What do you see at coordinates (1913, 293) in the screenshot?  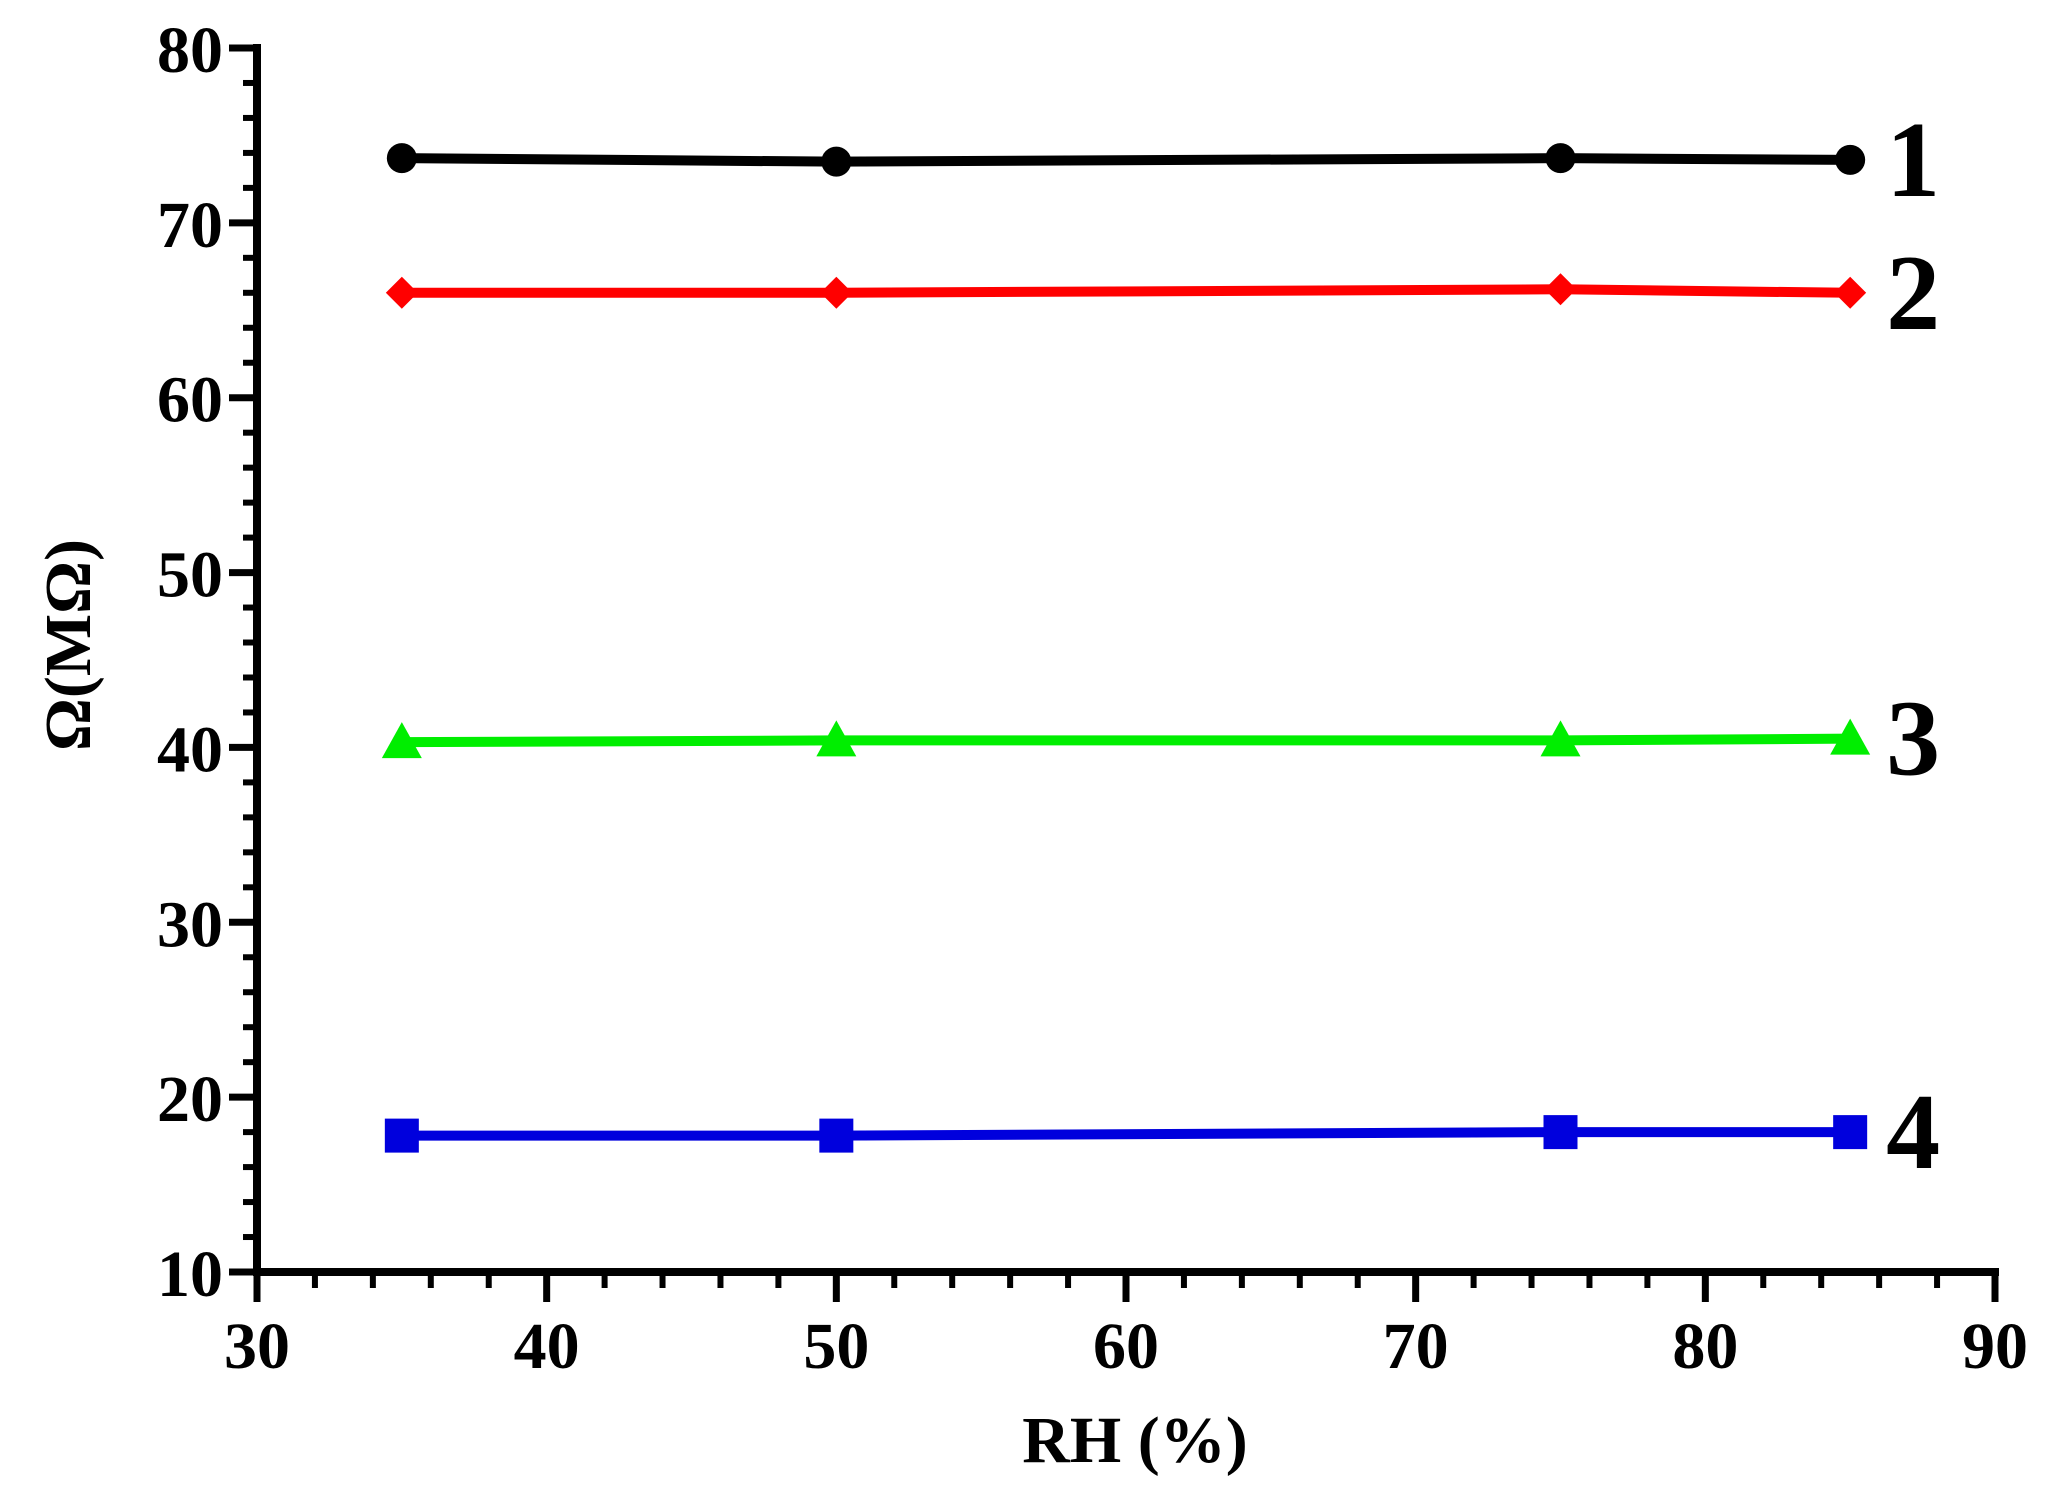 I see `series-label-2: 2` at bounding box center [1913, 293].